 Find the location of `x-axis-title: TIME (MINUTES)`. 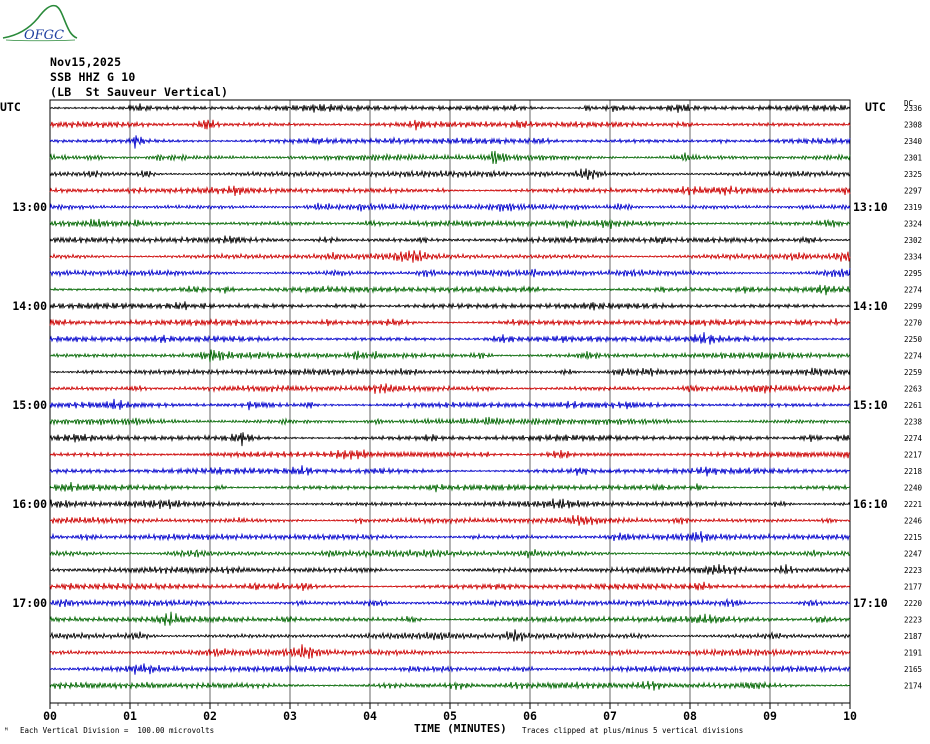

x-axis-title: TIME (MINUTES) is located at coordinates (460, 728).